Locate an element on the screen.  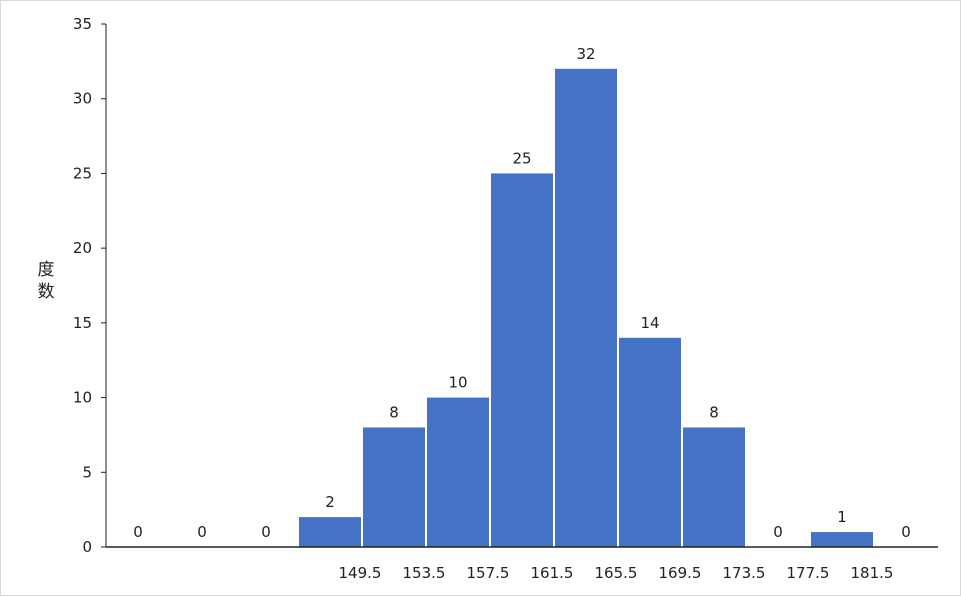
x-tick-label-7: 177.5 is located at coordinates (808, 573).